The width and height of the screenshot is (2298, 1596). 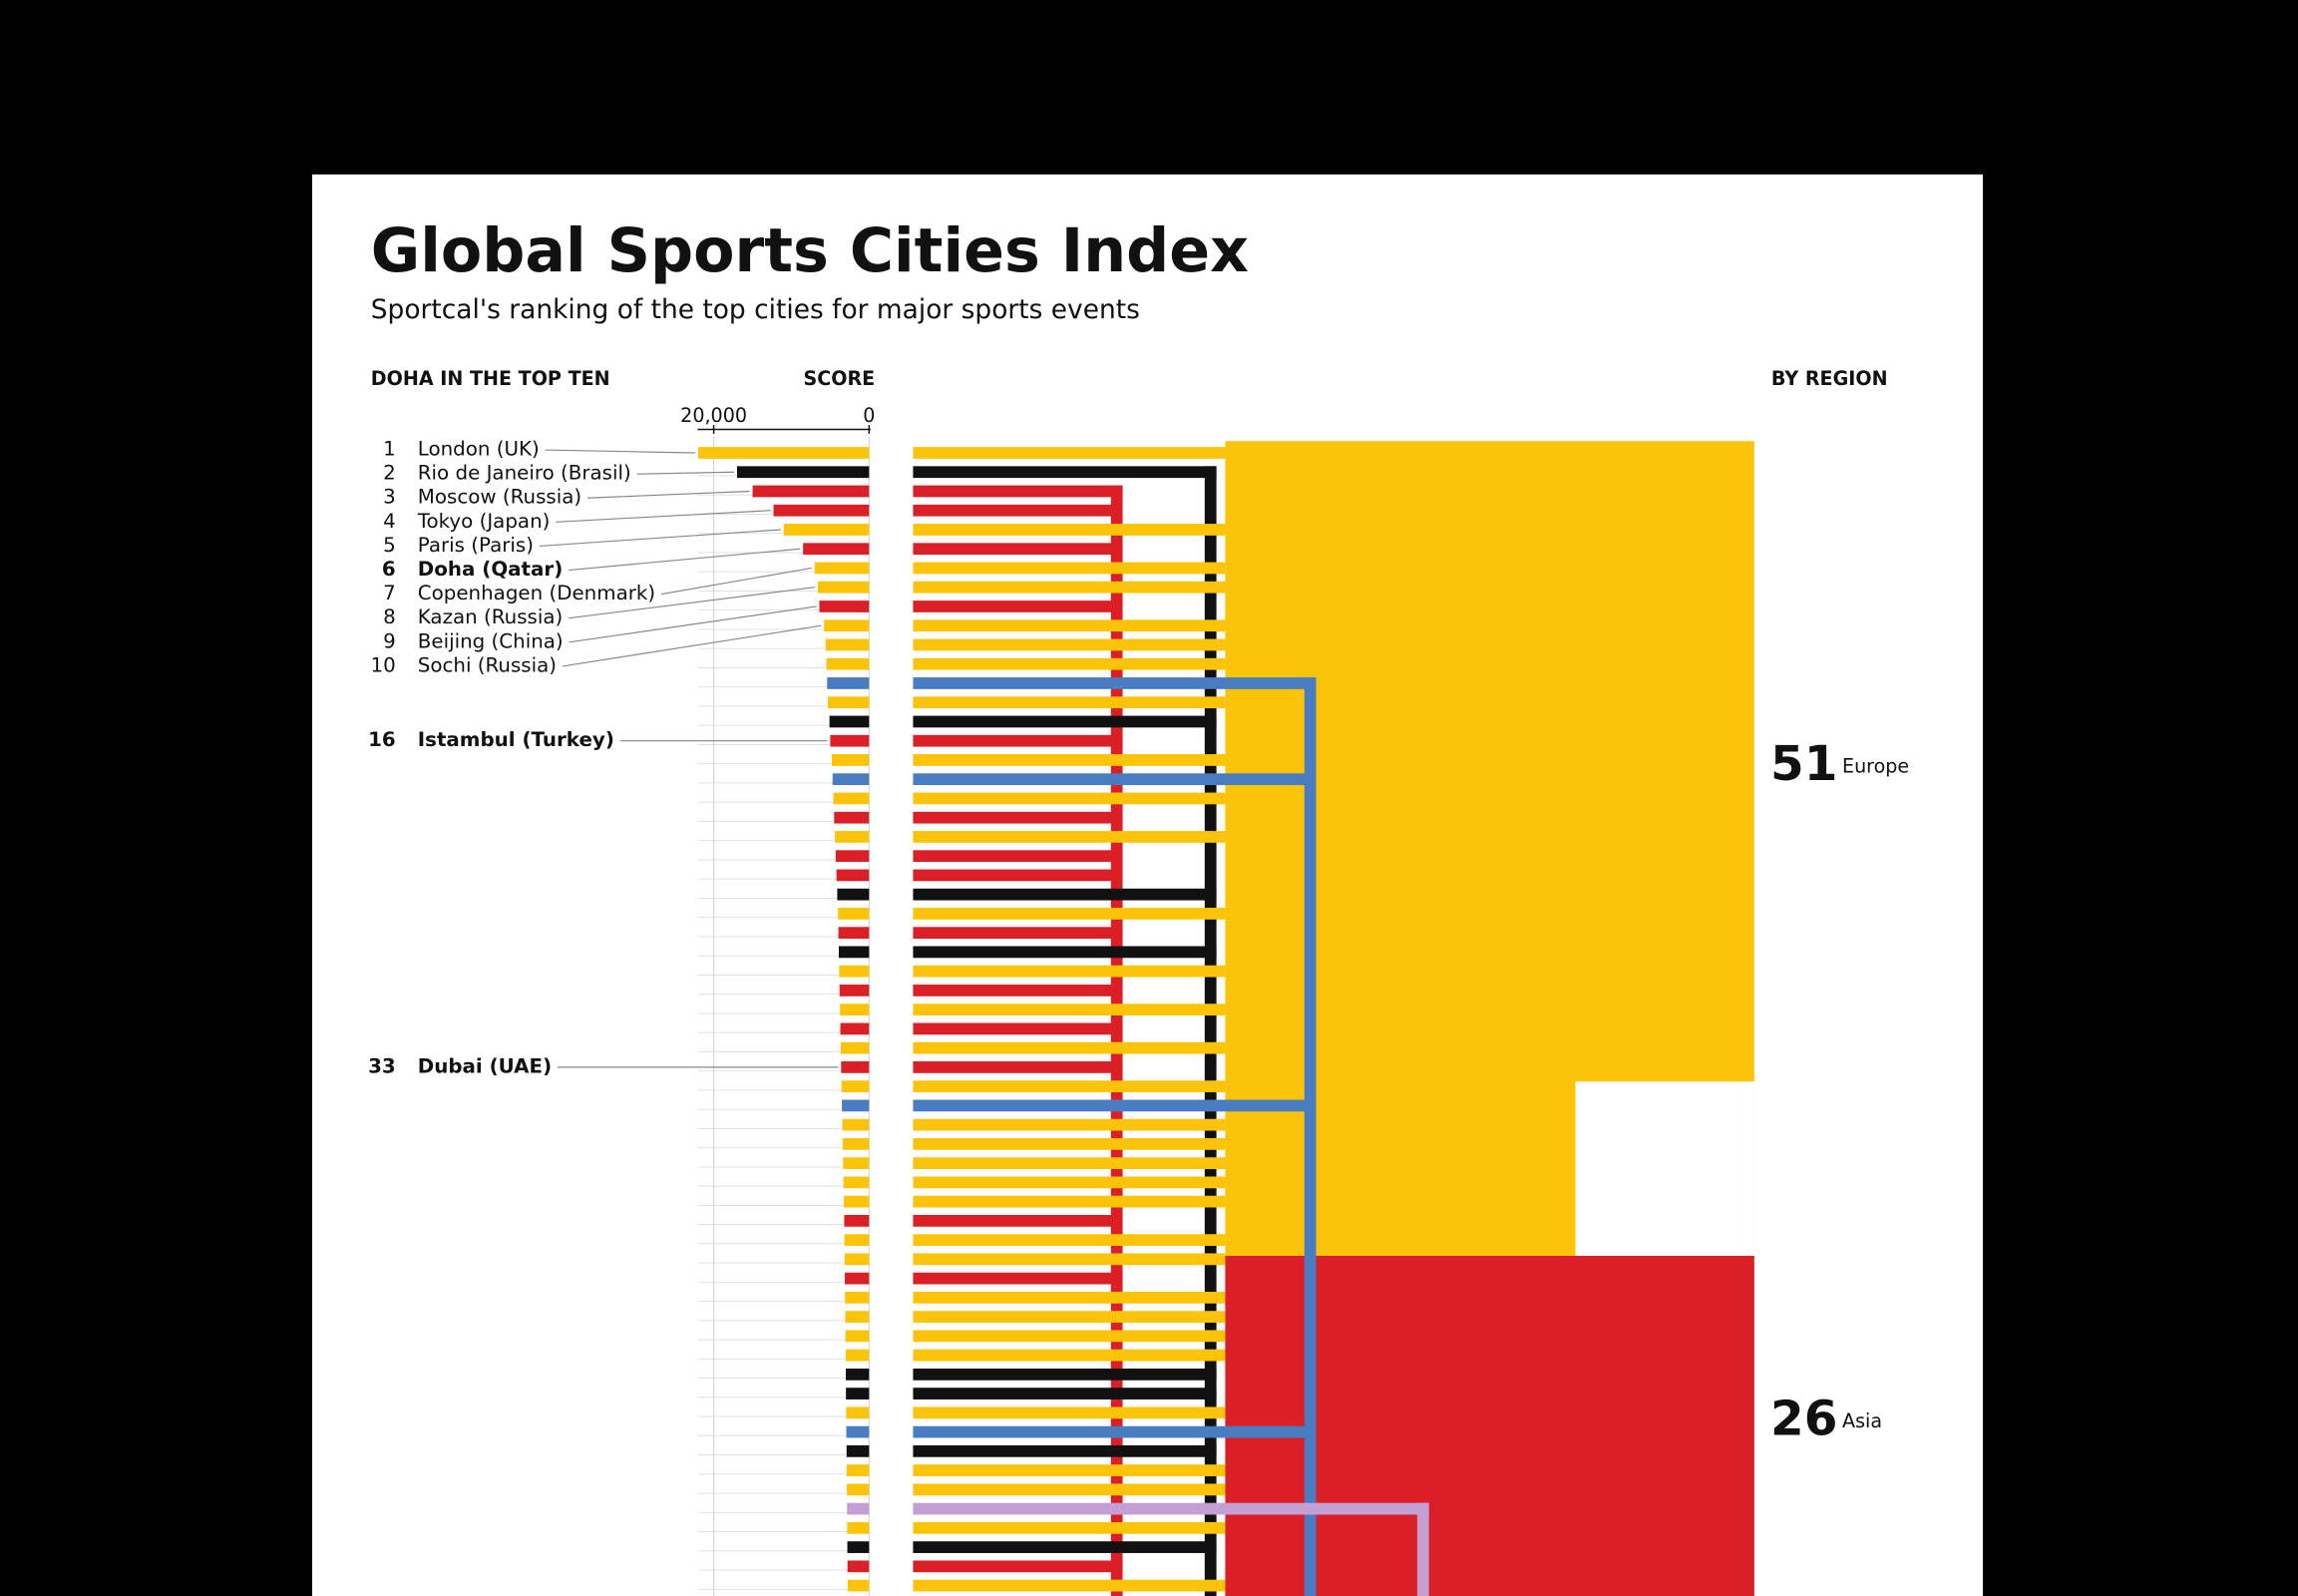 What do you see at coordinates (490, 616) in the screenshot?
I see `city-label: Kazan (Russia)` at bounding box center [490, 616].